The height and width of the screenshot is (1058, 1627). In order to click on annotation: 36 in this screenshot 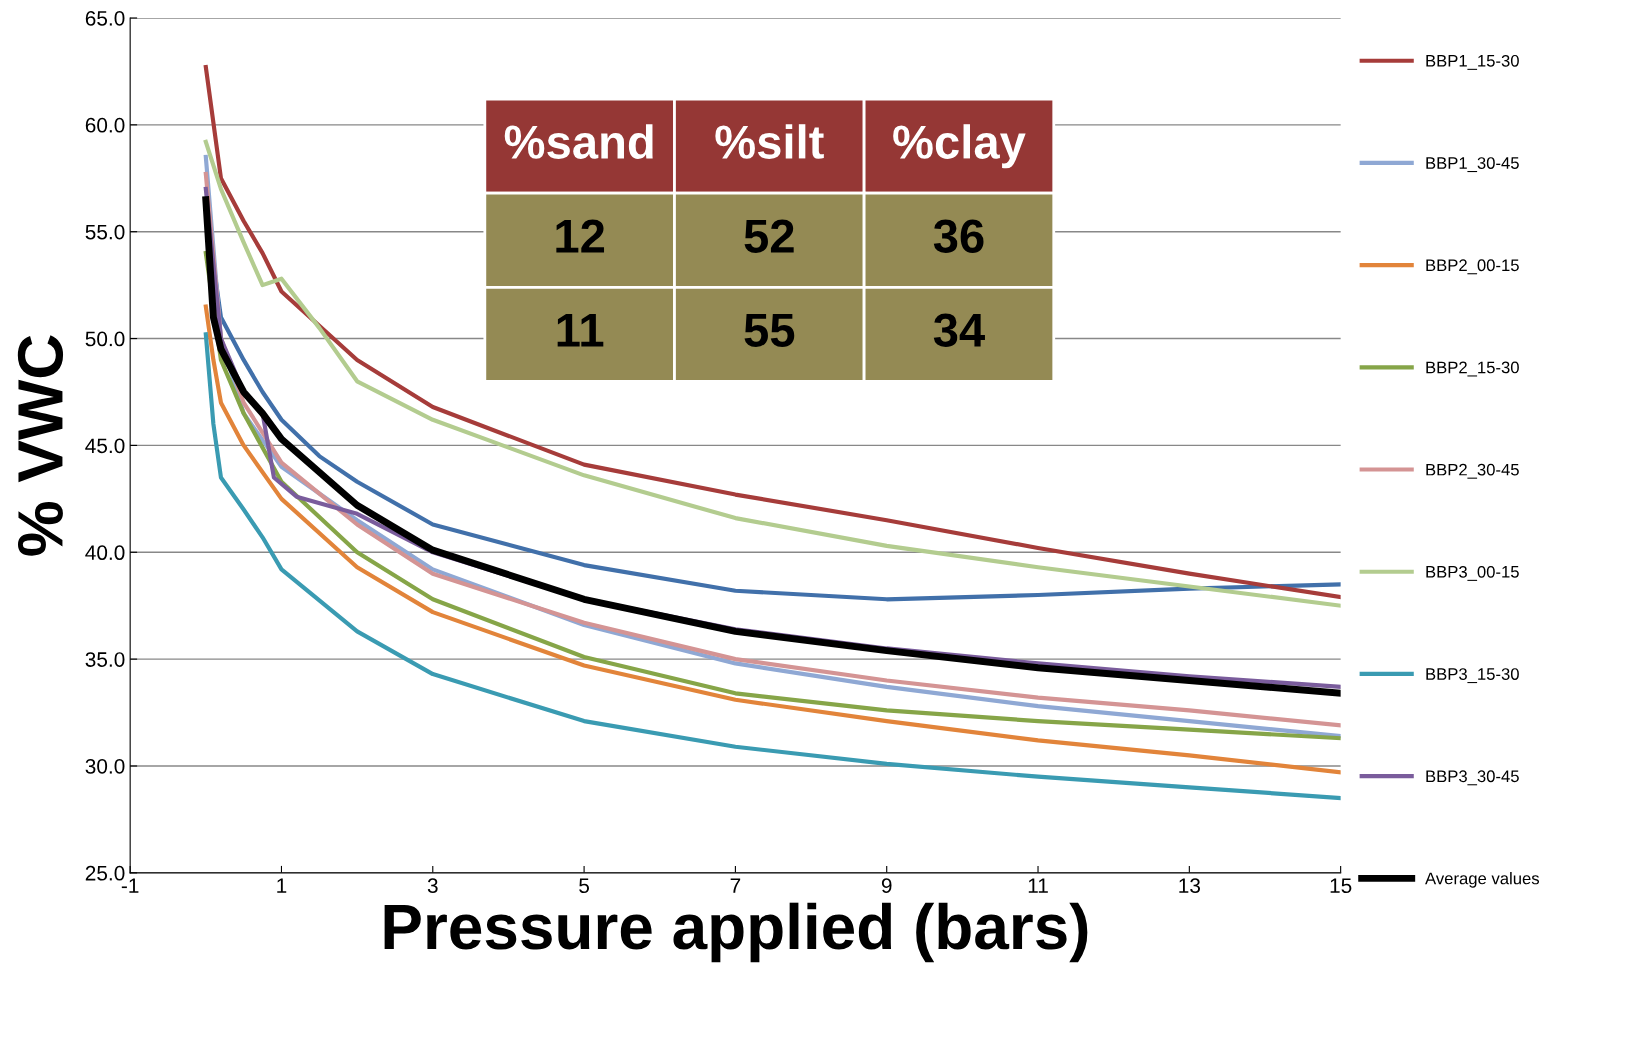, I will do `click(958, 236)`.